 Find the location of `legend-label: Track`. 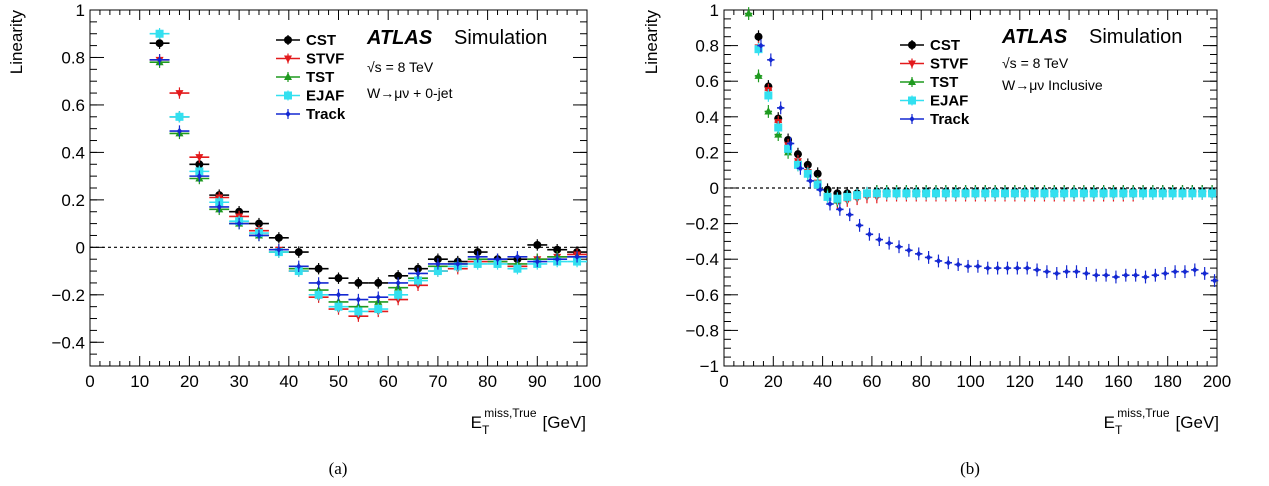

legend-label: Track is located at coordinates (950, 119).